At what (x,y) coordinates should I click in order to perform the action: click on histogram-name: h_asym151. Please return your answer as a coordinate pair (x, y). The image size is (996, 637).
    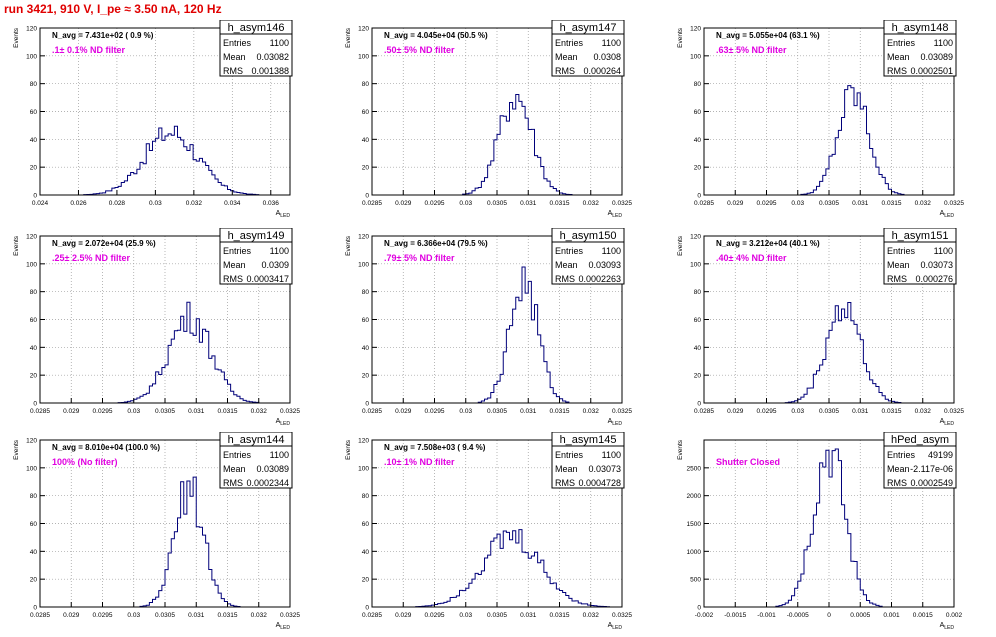
    Looking at the image, I should click on (920, 236).